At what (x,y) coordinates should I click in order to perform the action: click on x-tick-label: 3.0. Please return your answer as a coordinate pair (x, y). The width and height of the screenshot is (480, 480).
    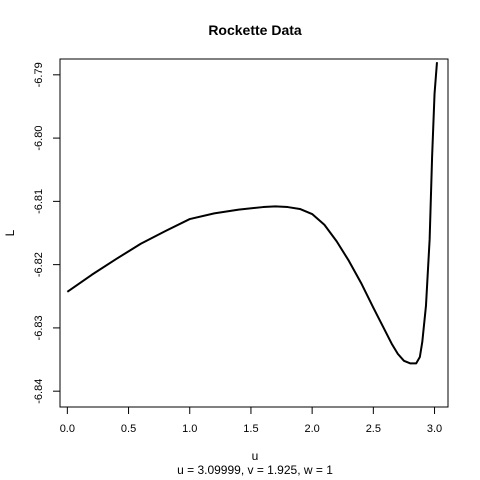
    Looking at the image, I should click on (434, 429).